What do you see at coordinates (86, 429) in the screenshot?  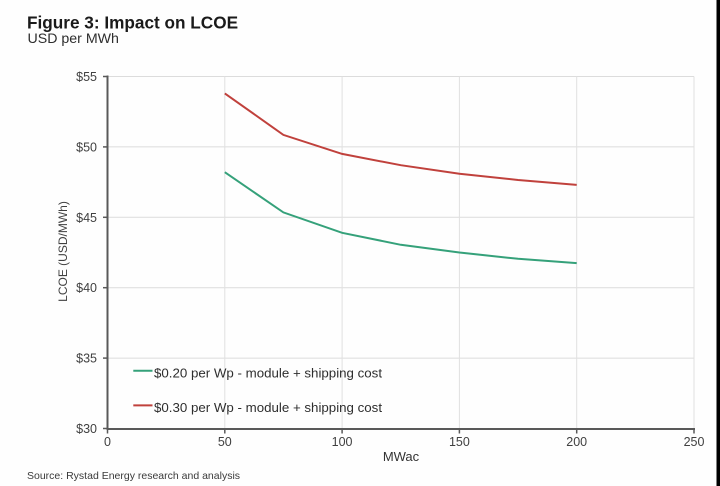 I see `svg-text: $30` at bounding box center [86, 429].